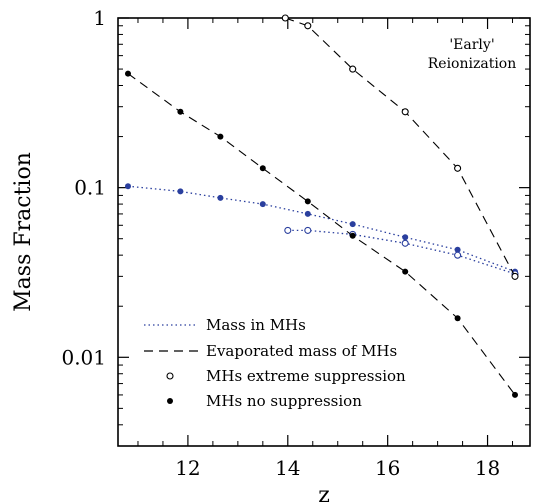  Describe the element at coordinates (99, 18) in the screenshot. I see `y-tick-label: 1` at that location.